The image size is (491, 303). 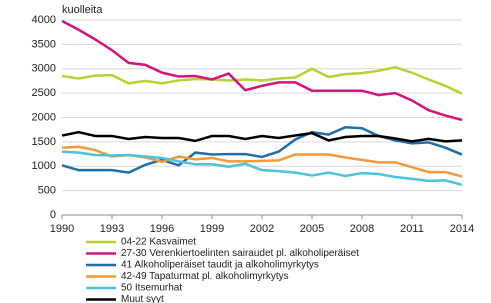 What do you see at coordinates (212, 229) in the screenshot?
I see `x-tick-label: 1999` at bounding box center [212, 229].